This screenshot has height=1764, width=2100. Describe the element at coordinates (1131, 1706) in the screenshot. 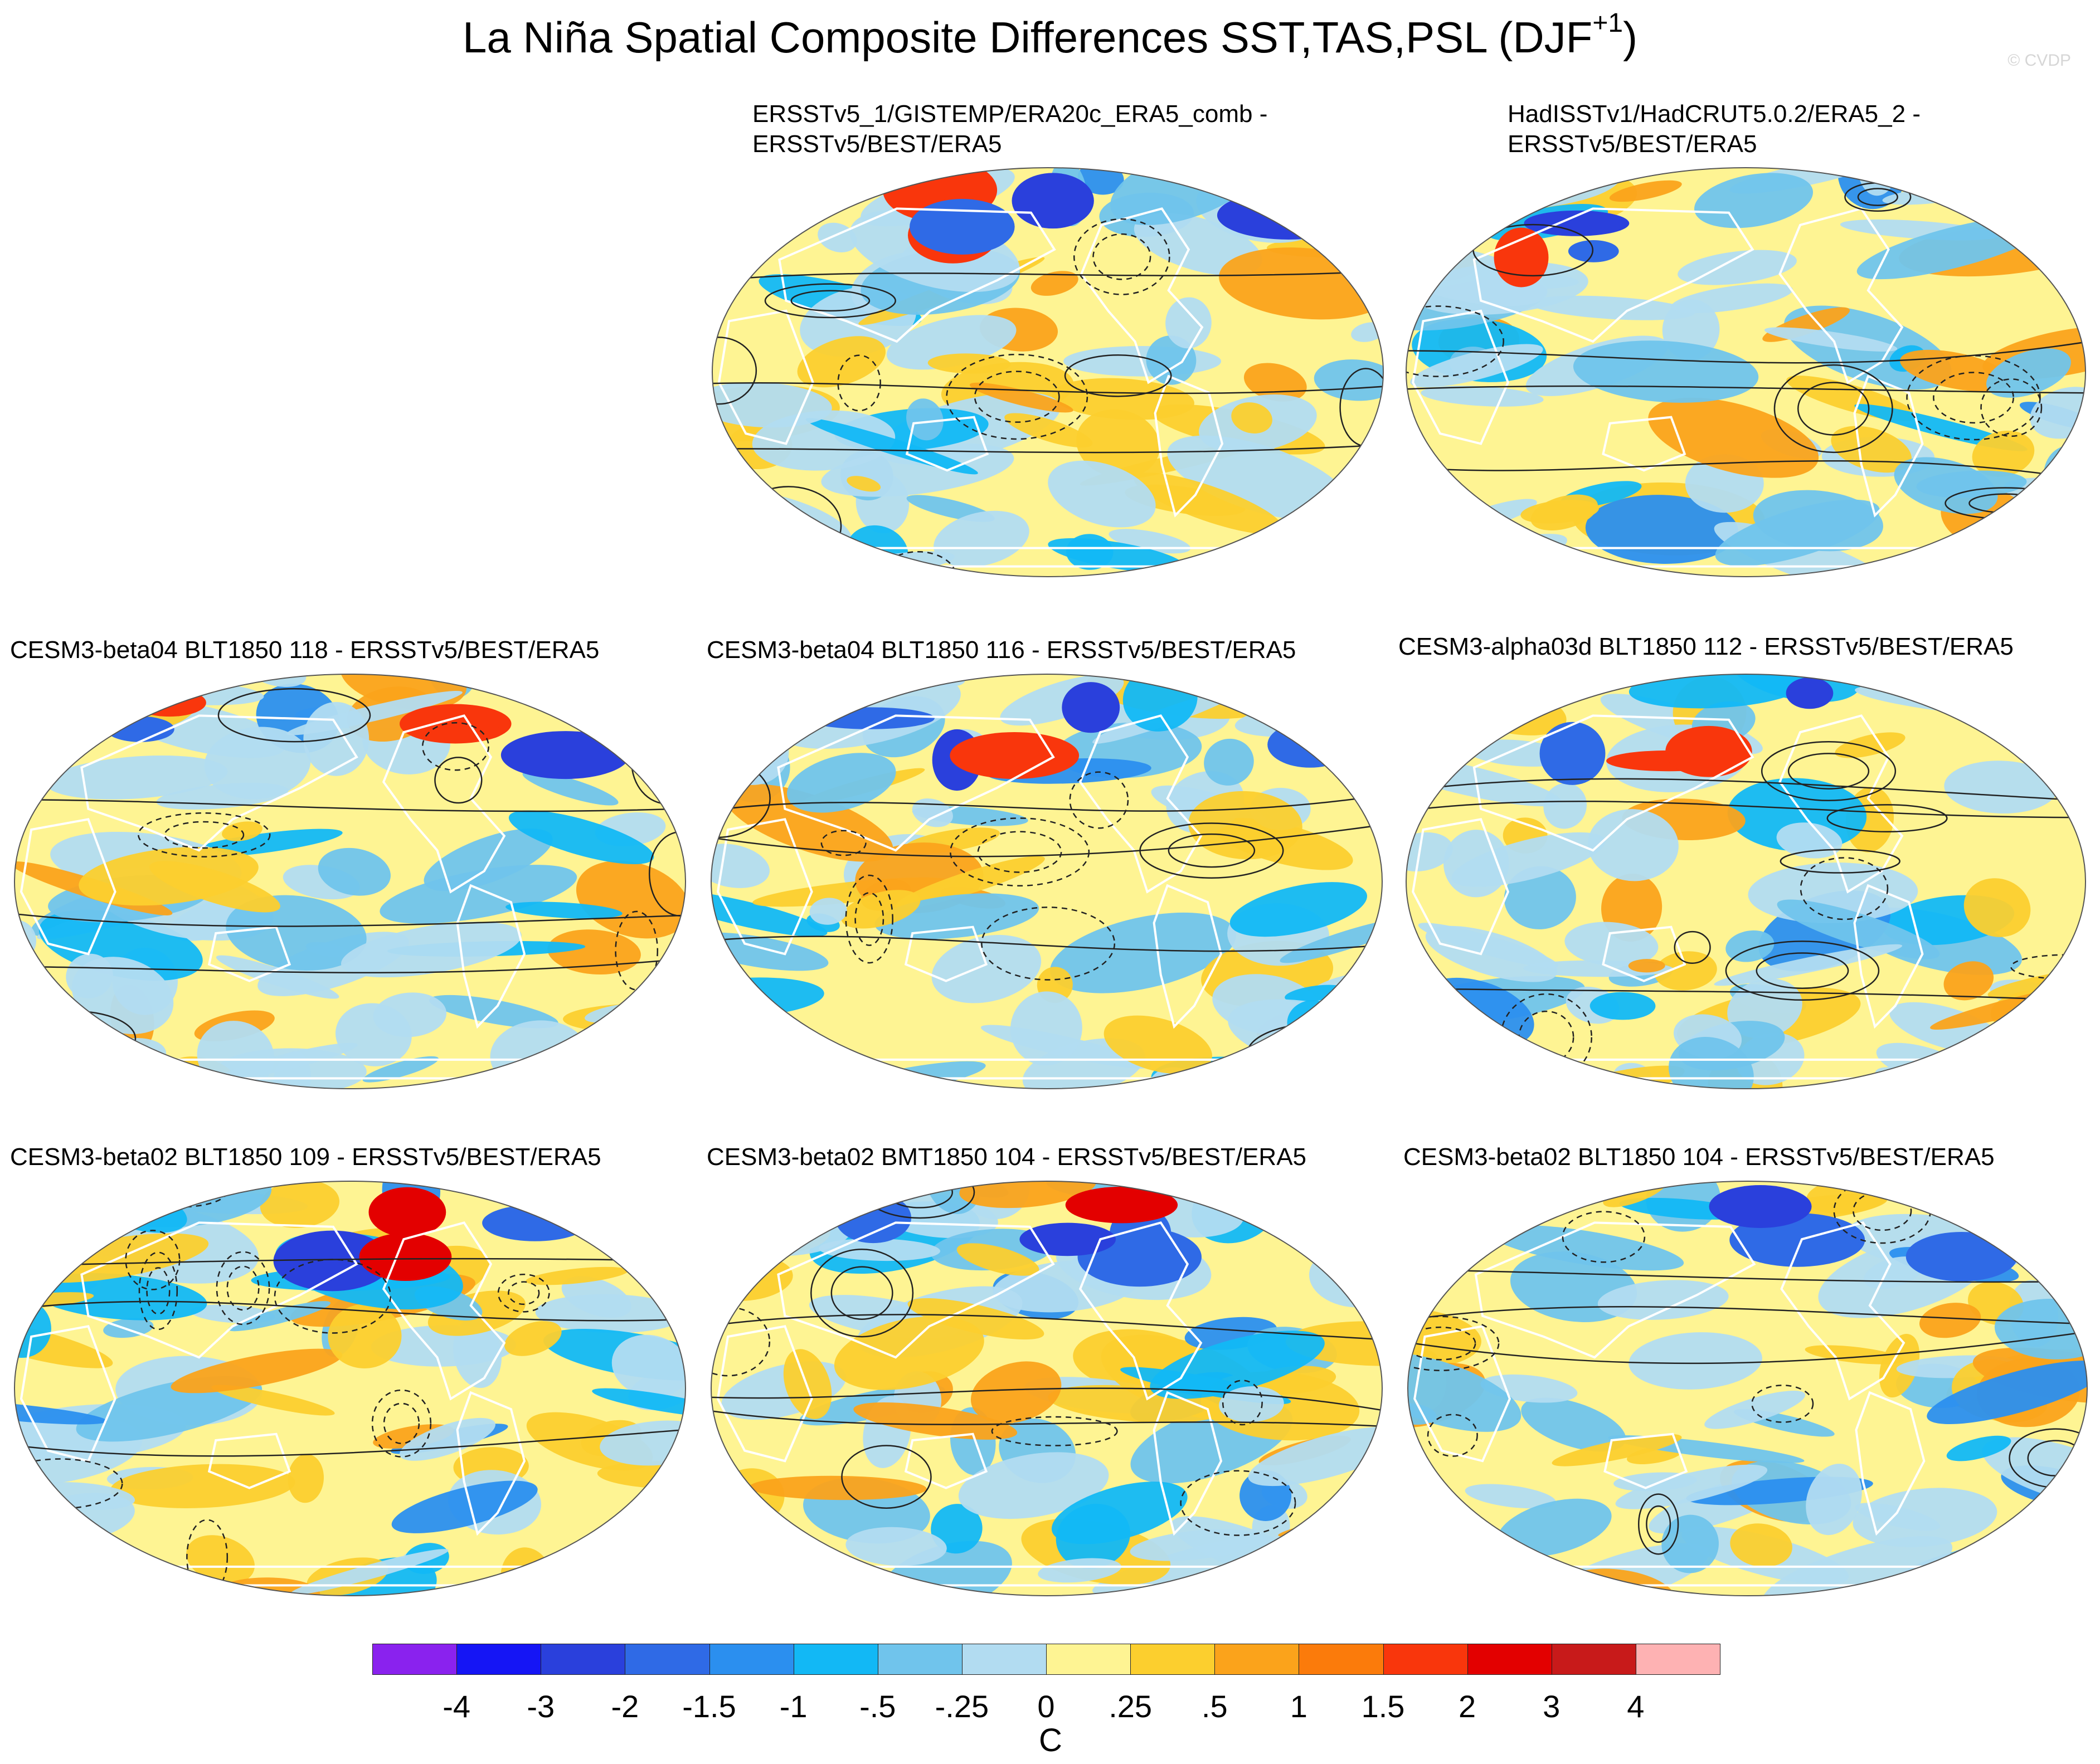

I see `colorbar-tick-label: .25` at that location.